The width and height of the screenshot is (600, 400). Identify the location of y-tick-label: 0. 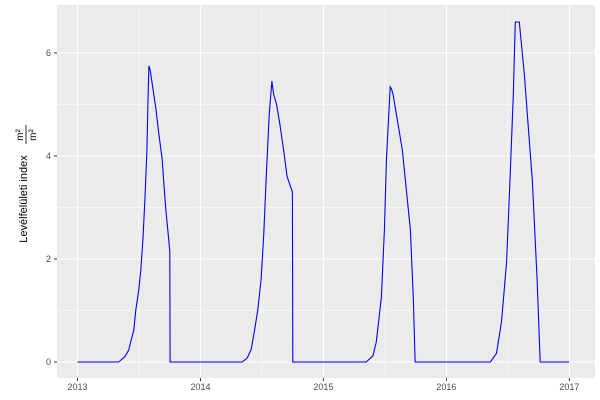
(48, 362).